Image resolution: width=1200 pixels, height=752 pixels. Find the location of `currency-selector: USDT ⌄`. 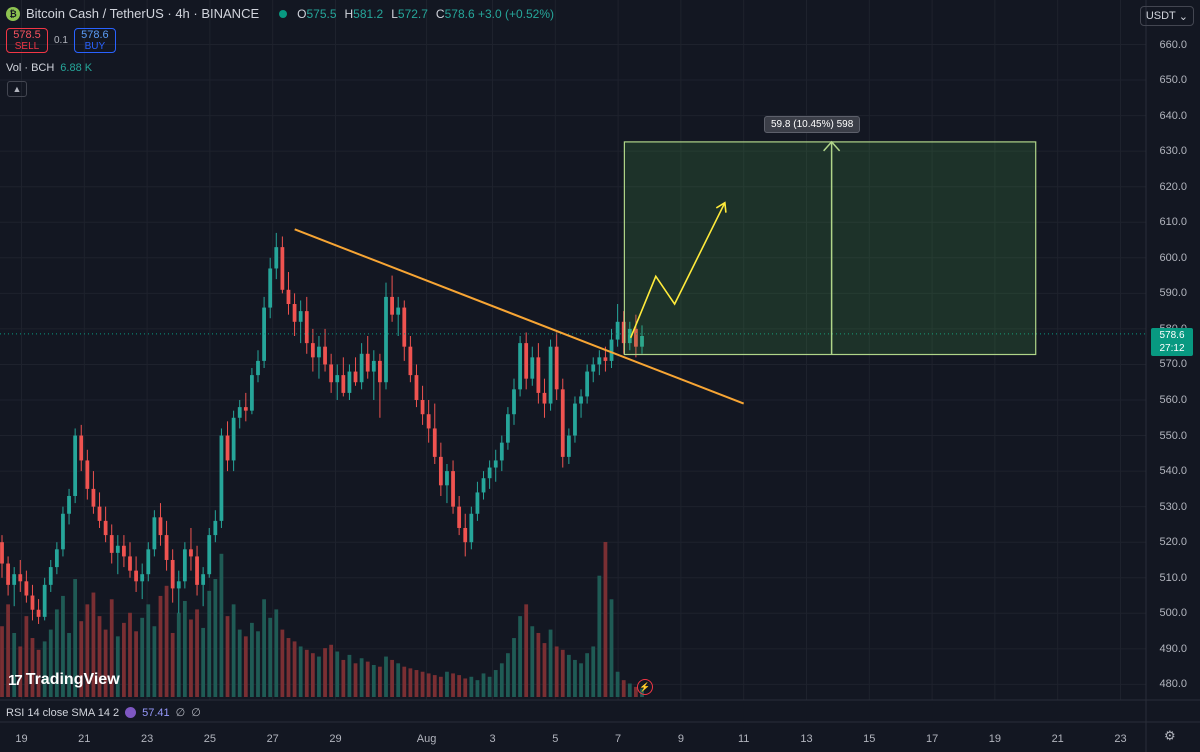

currency-selector: USDT ⌄ is located at coordinates (1166, 16).